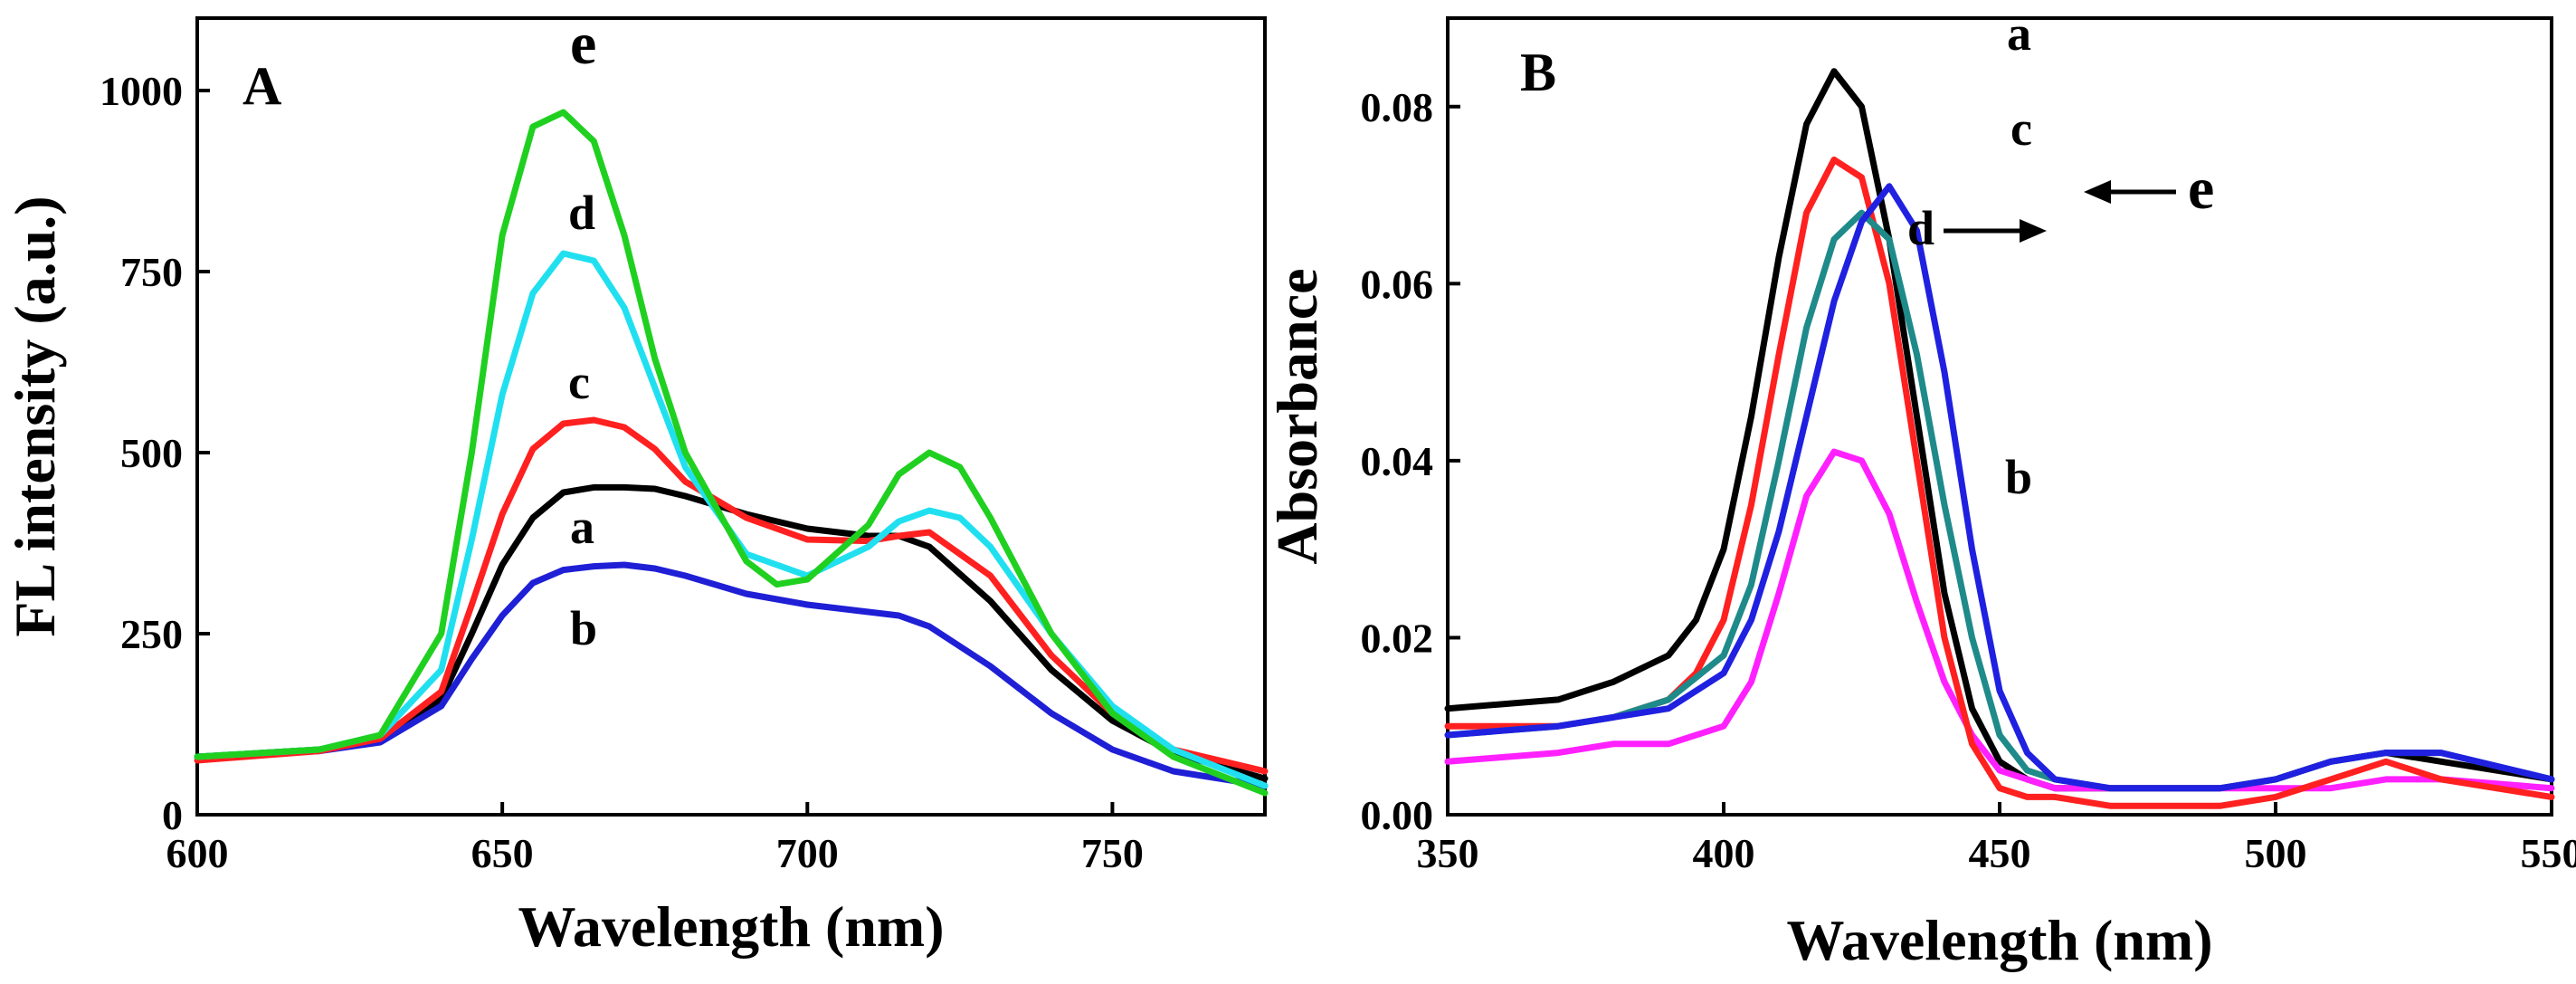 The image size is (2576, 984). What do you see at coordinates (1724, 853) in the screenshot?
I see `panel-b-xtick-label: 400` at bounding box center [1724, 853].